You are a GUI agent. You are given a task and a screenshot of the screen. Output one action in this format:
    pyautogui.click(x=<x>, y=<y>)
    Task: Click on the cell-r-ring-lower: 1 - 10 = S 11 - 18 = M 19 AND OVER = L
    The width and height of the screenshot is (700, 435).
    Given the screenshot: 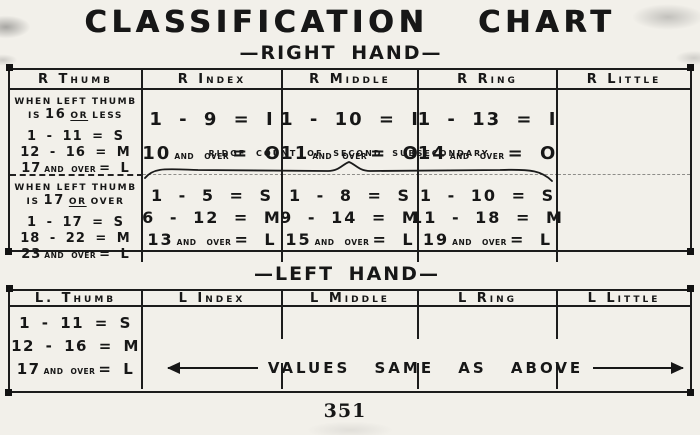 What is the action you would take?
    pyautogui.click(x=486, y=218)
    